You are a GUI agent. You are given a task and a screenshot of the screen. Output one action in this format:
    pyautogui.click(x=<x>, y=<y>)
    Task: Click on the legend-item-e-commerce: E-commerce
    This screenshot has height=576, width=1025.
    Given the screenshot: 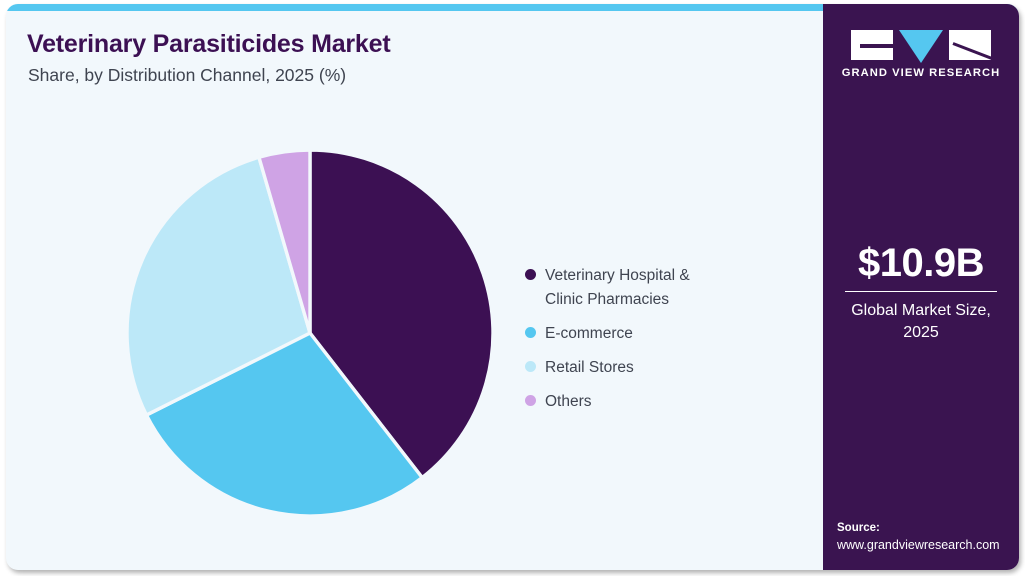 What is the action you would take?
    pyautogui.click(x=665, y=334)
    